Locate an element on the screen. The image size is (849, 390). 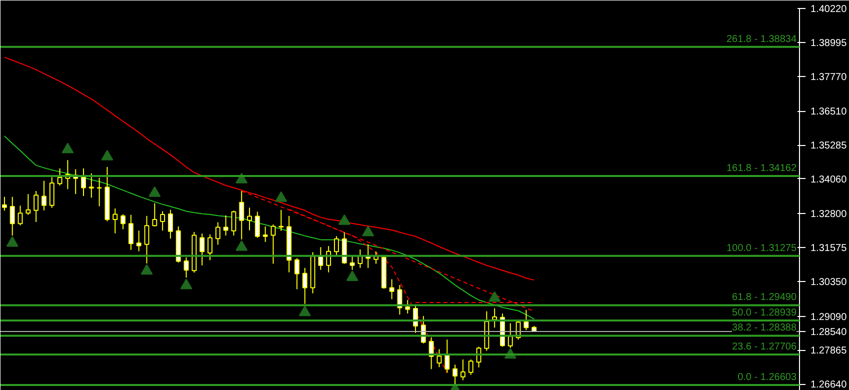
y-tick-label: 1.30350 is located at coordinates (829, 282).